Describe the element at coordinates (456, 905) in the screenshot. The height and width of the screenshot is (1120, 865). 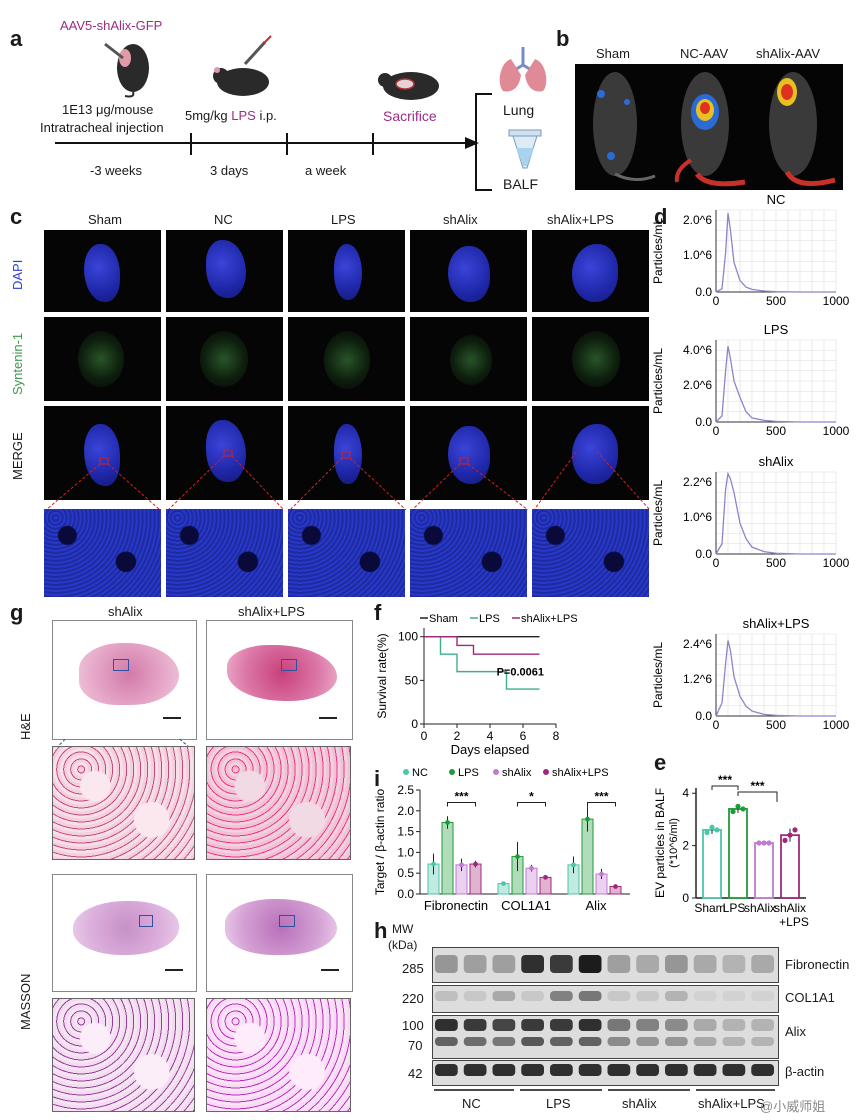
I see `ratio-category-label: Fibronectin` at that location.